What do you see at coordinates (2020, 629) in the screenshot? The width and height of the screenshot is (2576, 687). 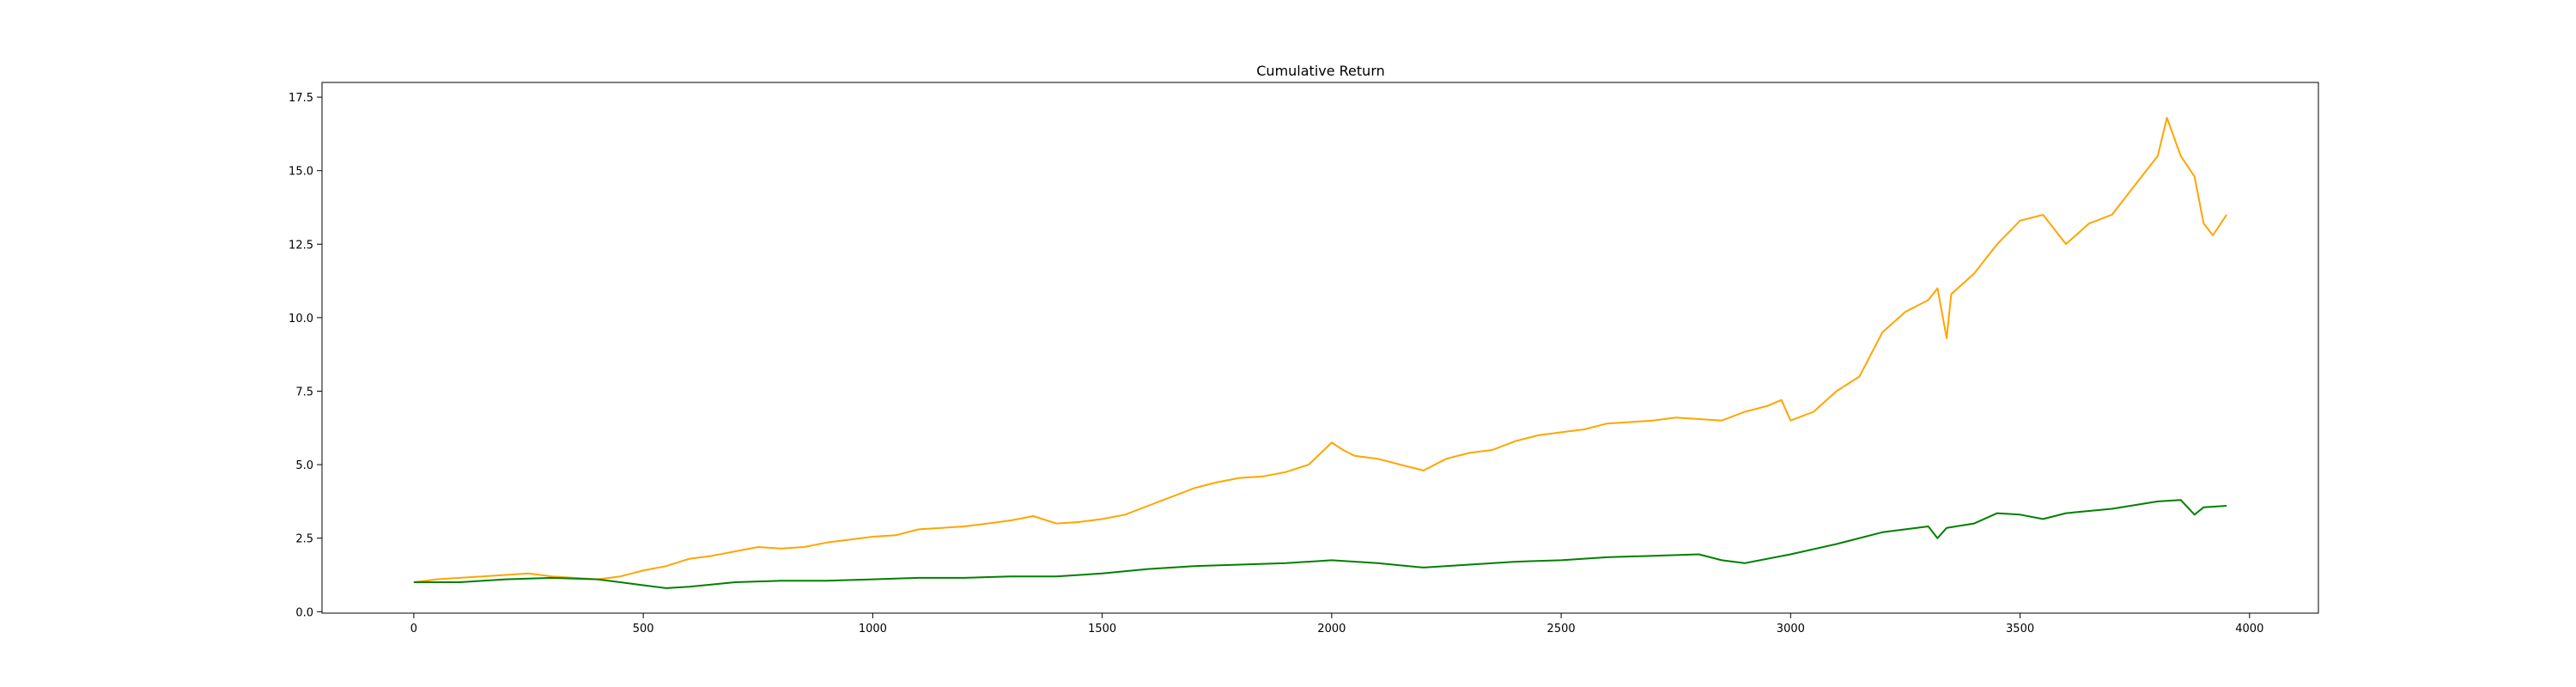 I see `x-tick-label: 3500` at bounding box center [2020, 629].